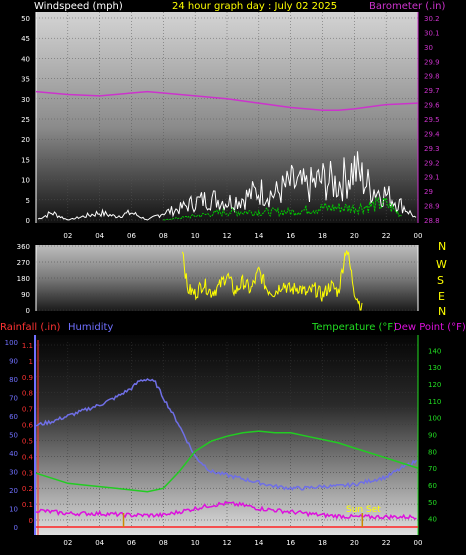 The image size is (466, 555). Describe the element at coordinates (31, 362) in the screenshot. I see `rainfall-y-tick: 1` at that location.